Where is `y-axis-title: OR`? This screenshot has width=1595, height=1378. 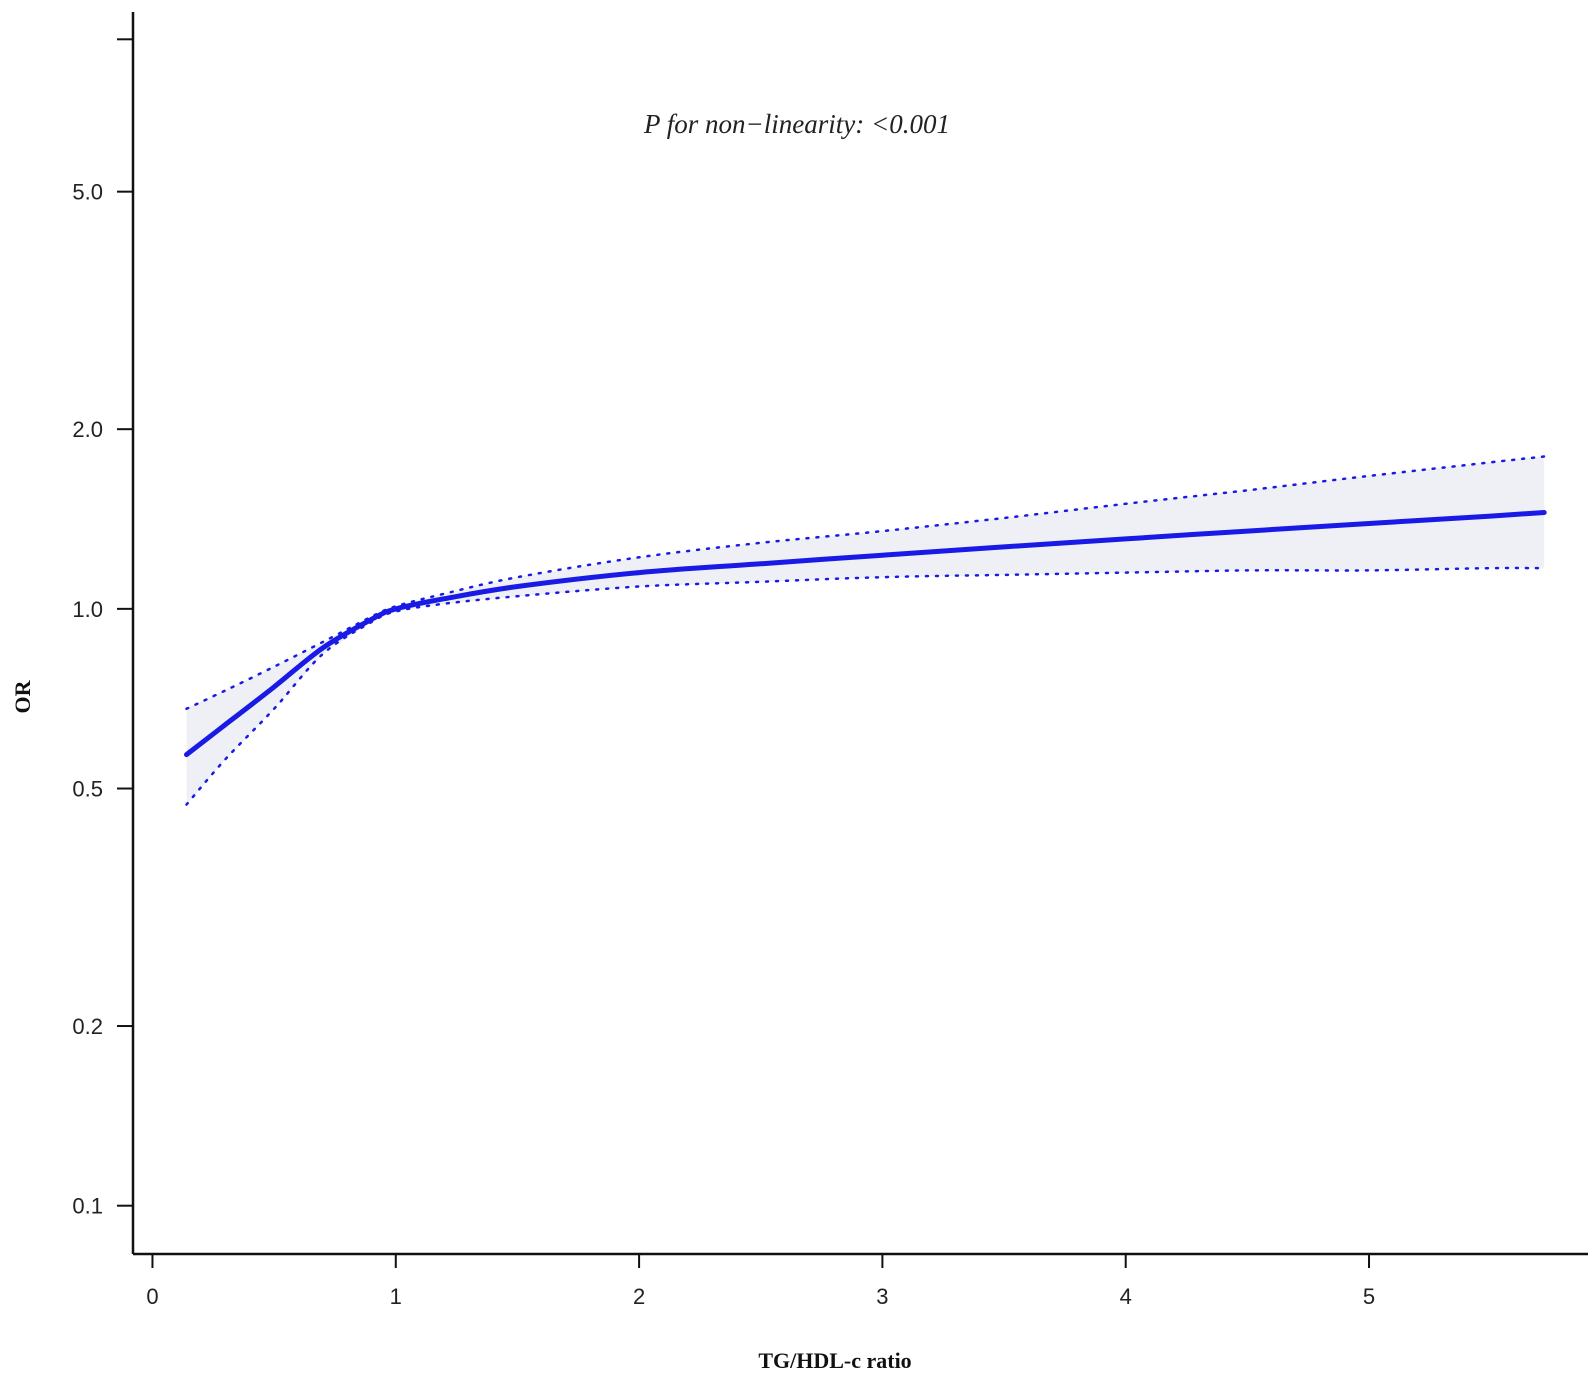 y-axis-title: OR is located at coordinates (22, 696).